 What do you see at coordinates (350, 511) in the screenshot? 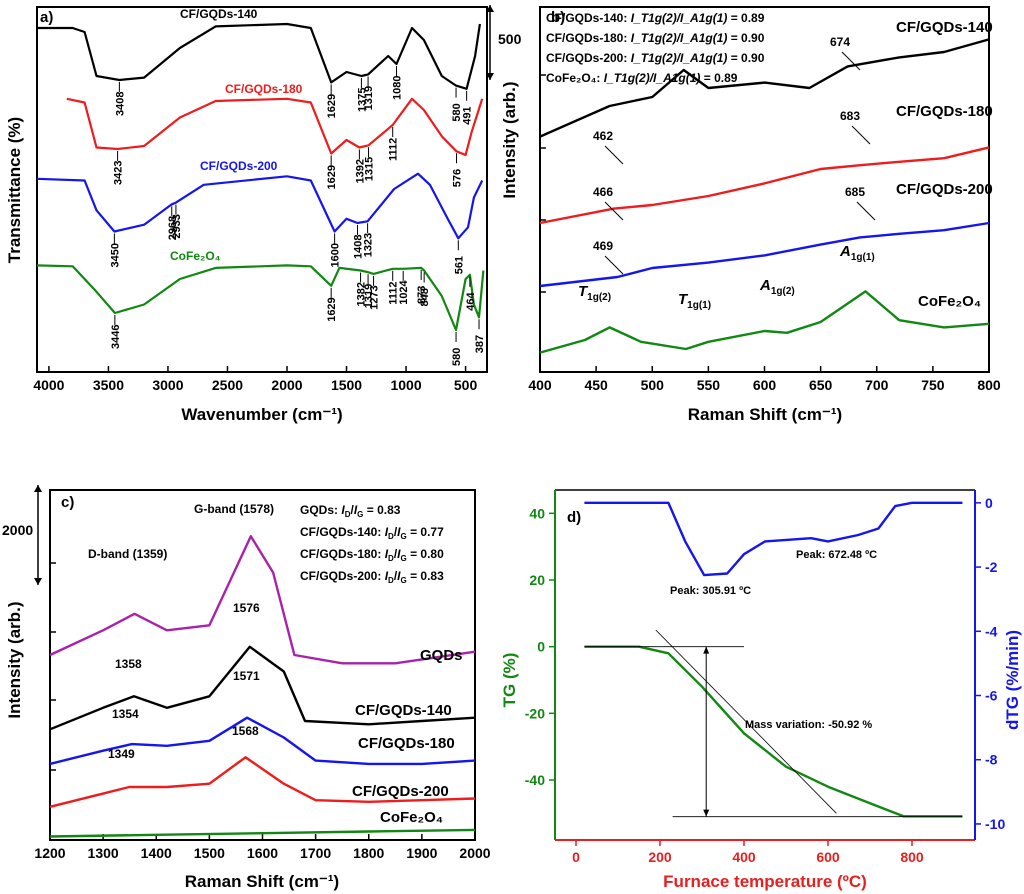
I see `panel-c-ratio-0: GQDs: ID/IG = 0.83` at bounding box center [350, 511].